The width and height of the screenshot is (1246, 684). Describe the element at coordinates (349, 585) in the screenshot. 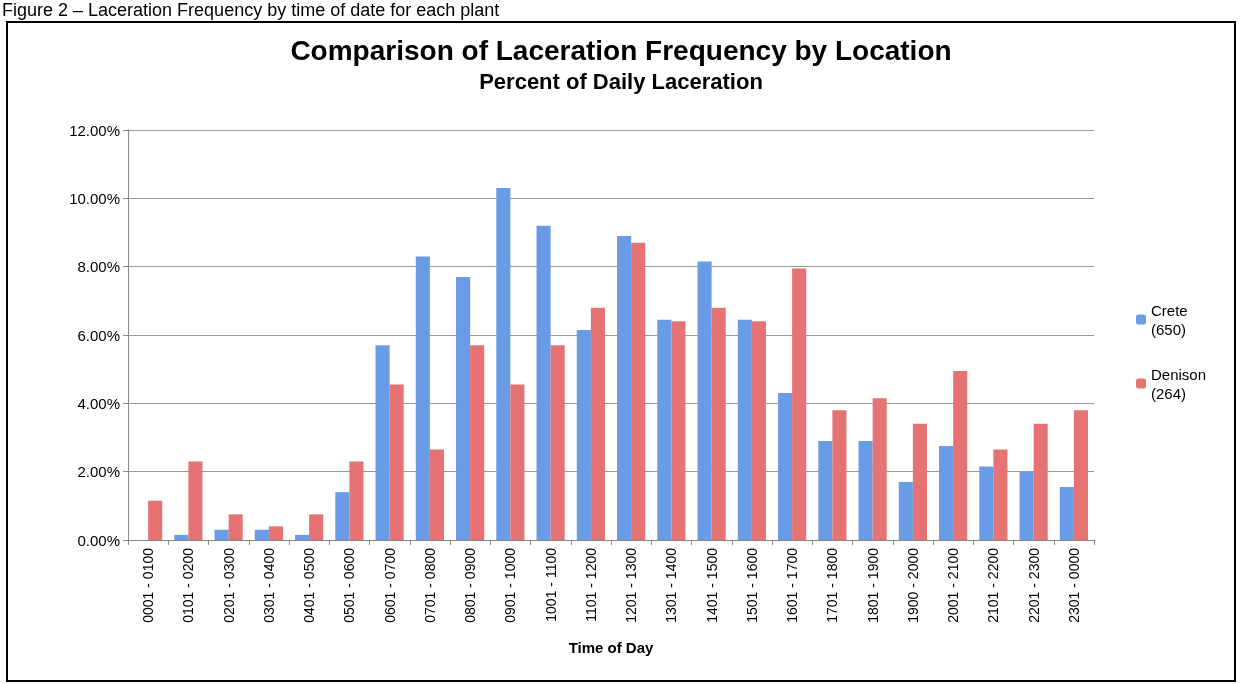

I see `x-tick-label: 0501 - 0600` at that location.